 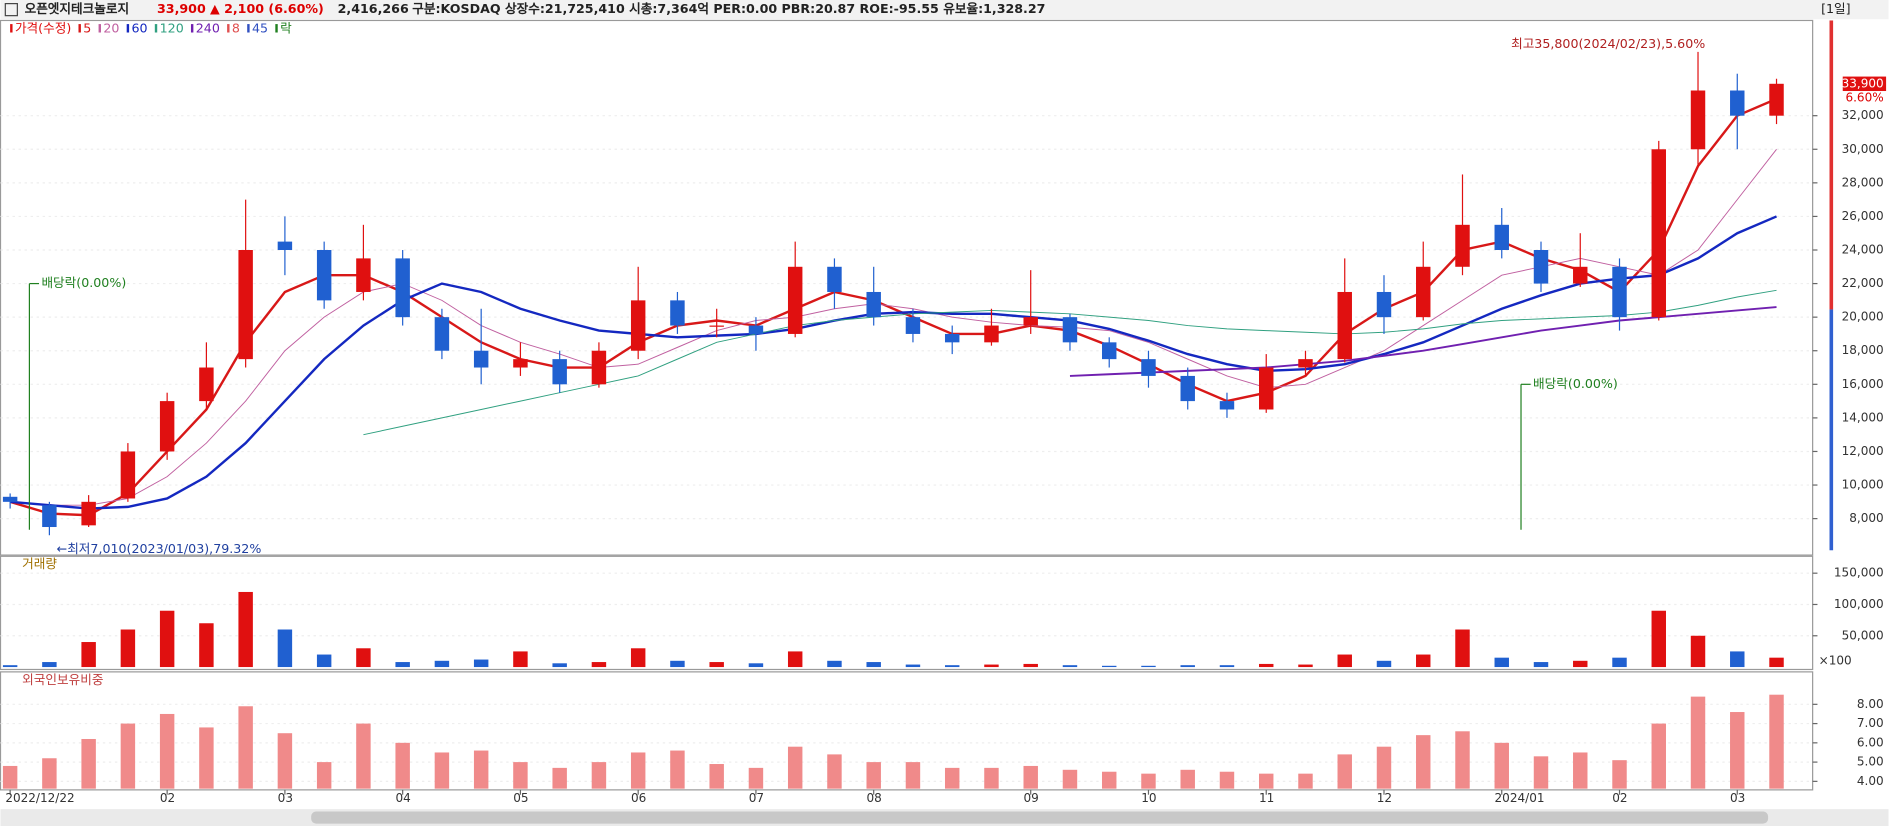 I want to click on y-tick-label: 150,000, so click(x=1859, y=573).